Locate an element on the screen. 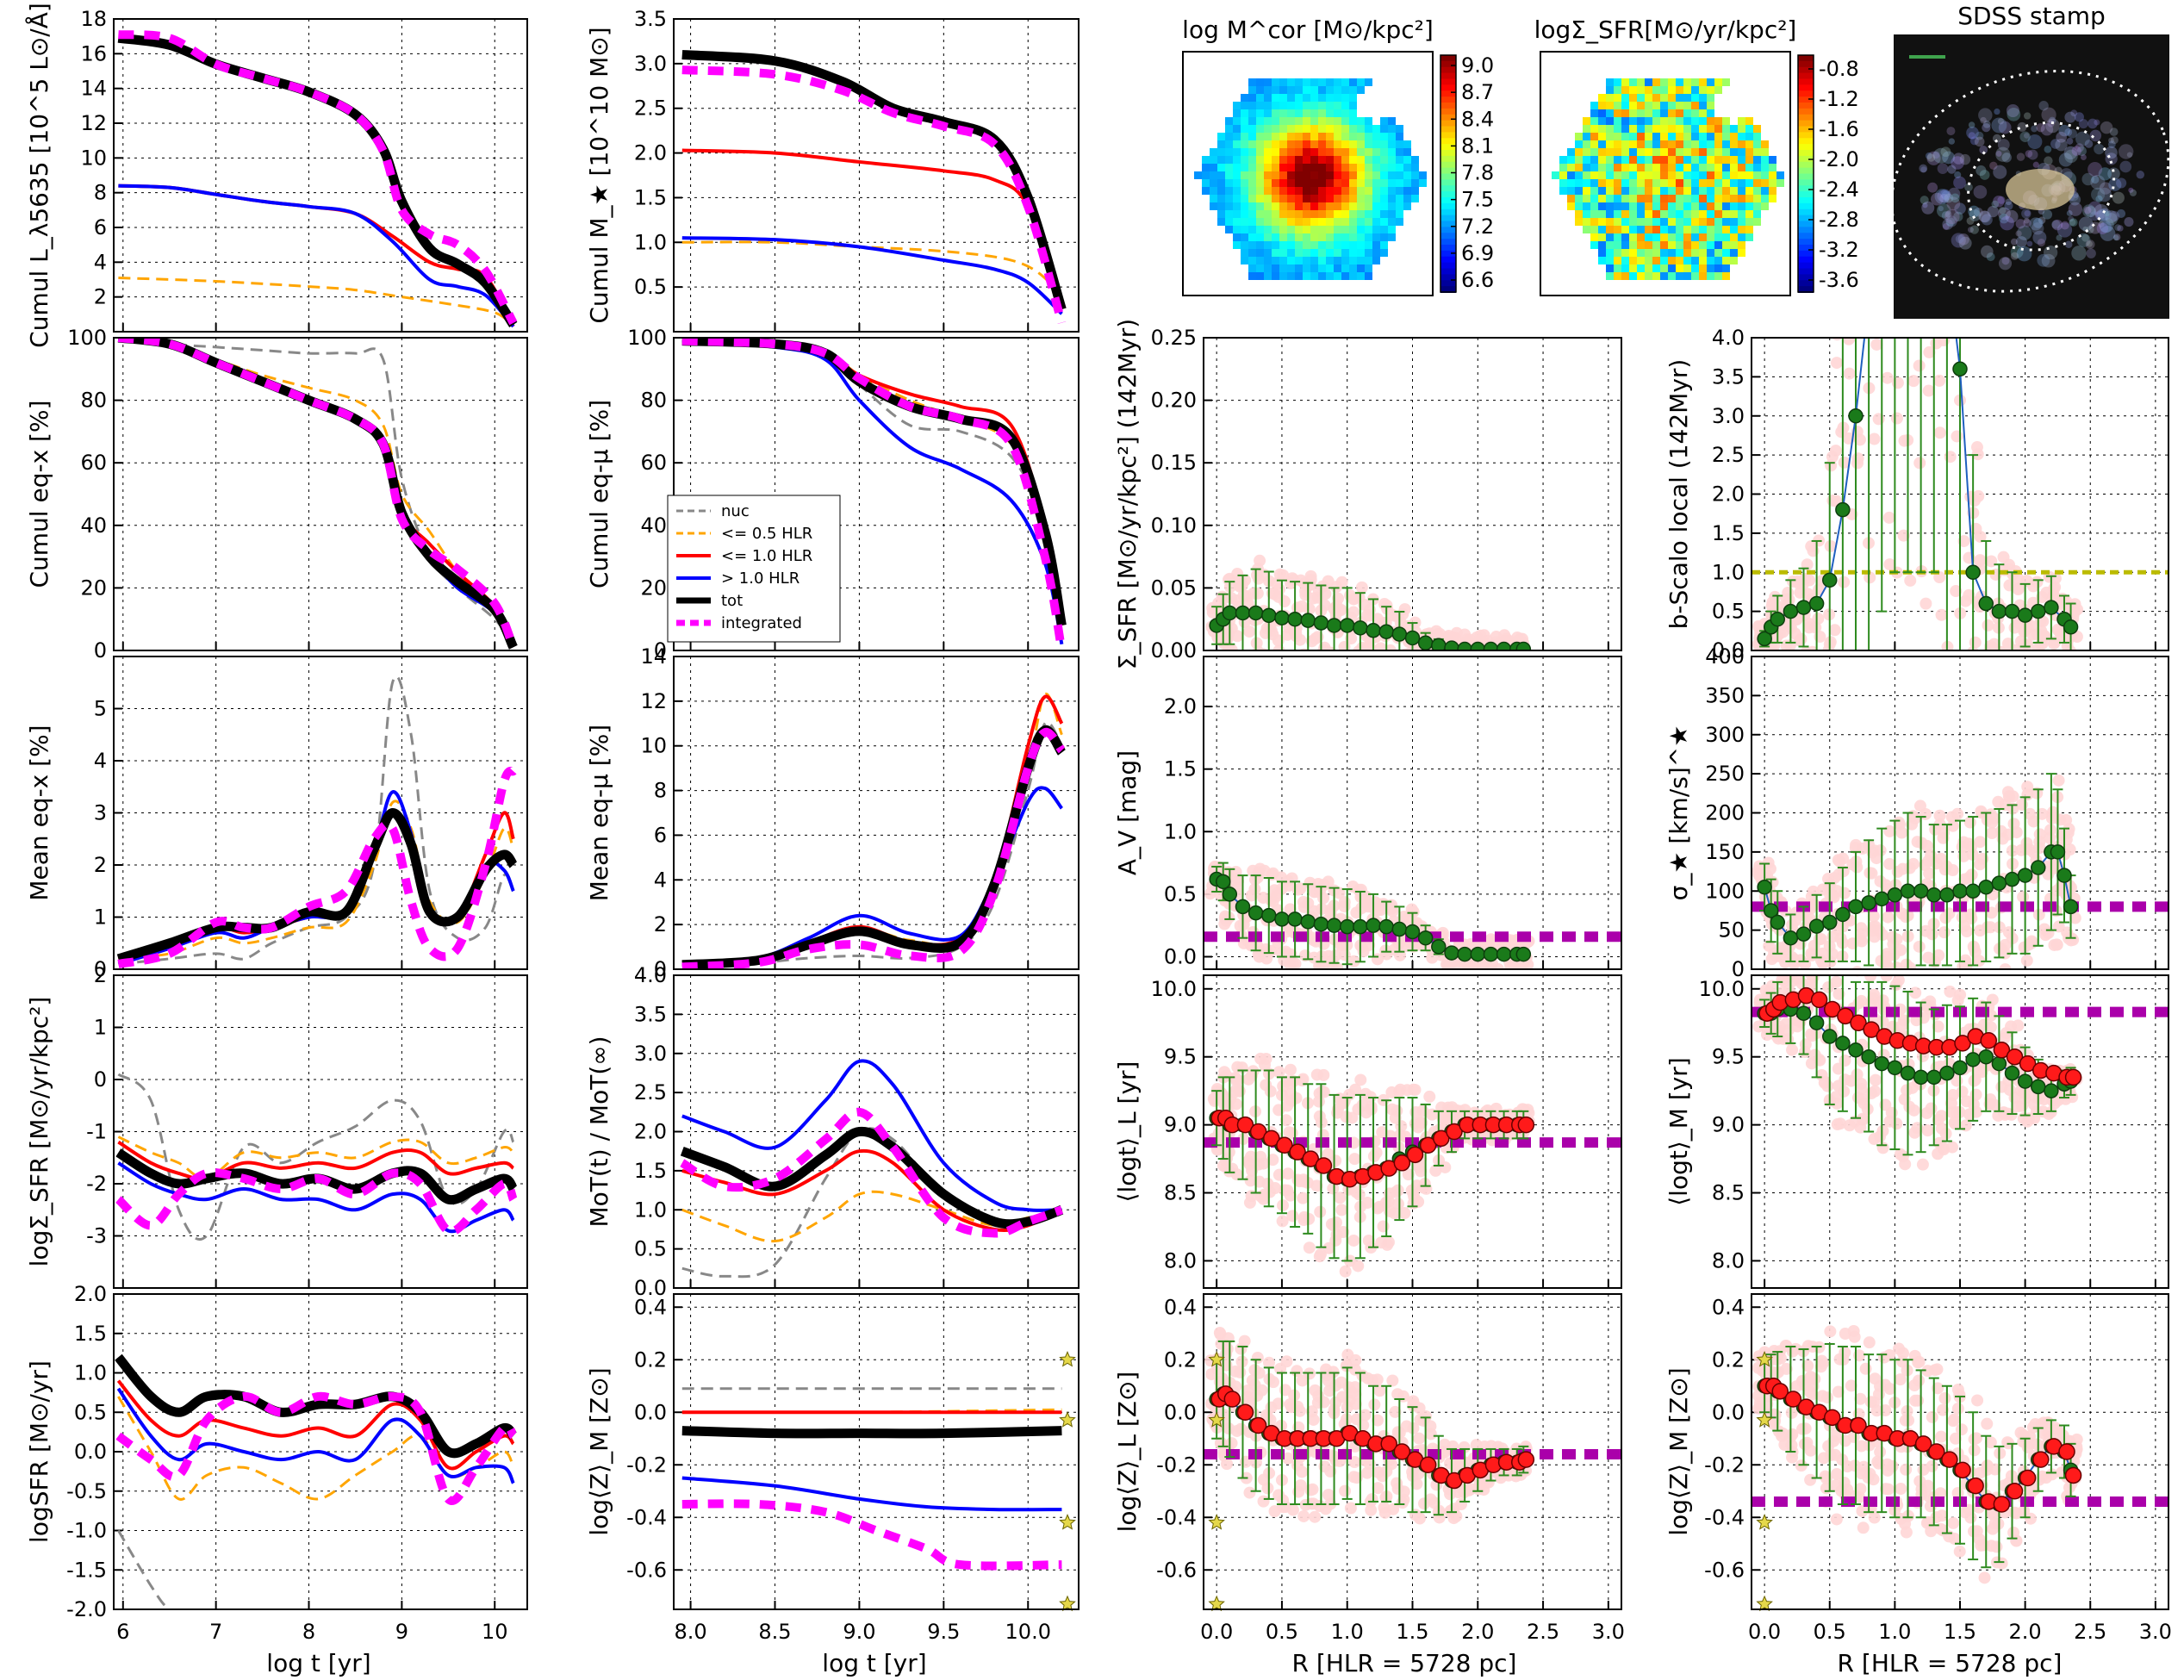 The image size is (2184, 1680). series-line--0-5-HLR is located at coordinates (316, 302).